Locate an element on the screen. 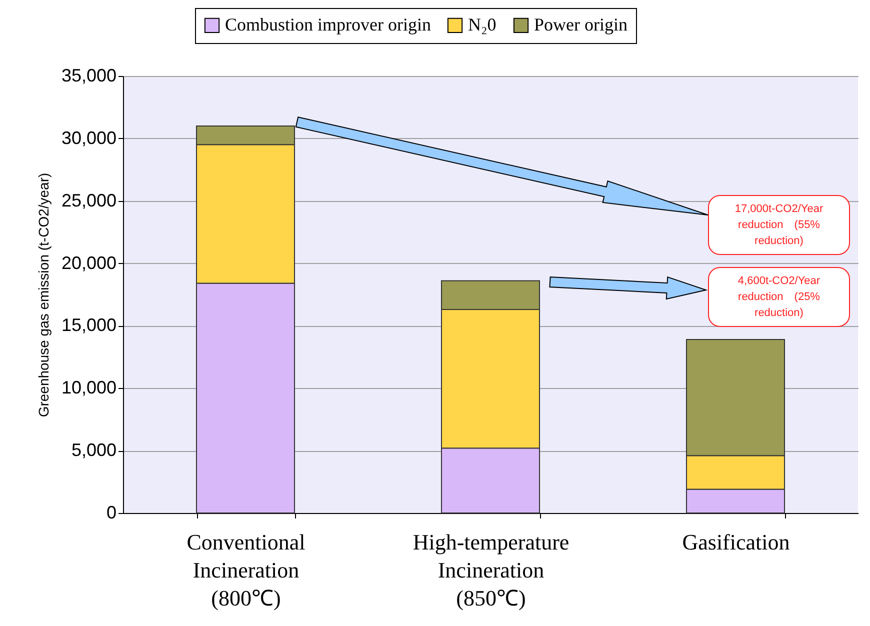  y-axis-title: Greenhouse gas emission (t-CO2/year) is located at coordinates (43, 295).